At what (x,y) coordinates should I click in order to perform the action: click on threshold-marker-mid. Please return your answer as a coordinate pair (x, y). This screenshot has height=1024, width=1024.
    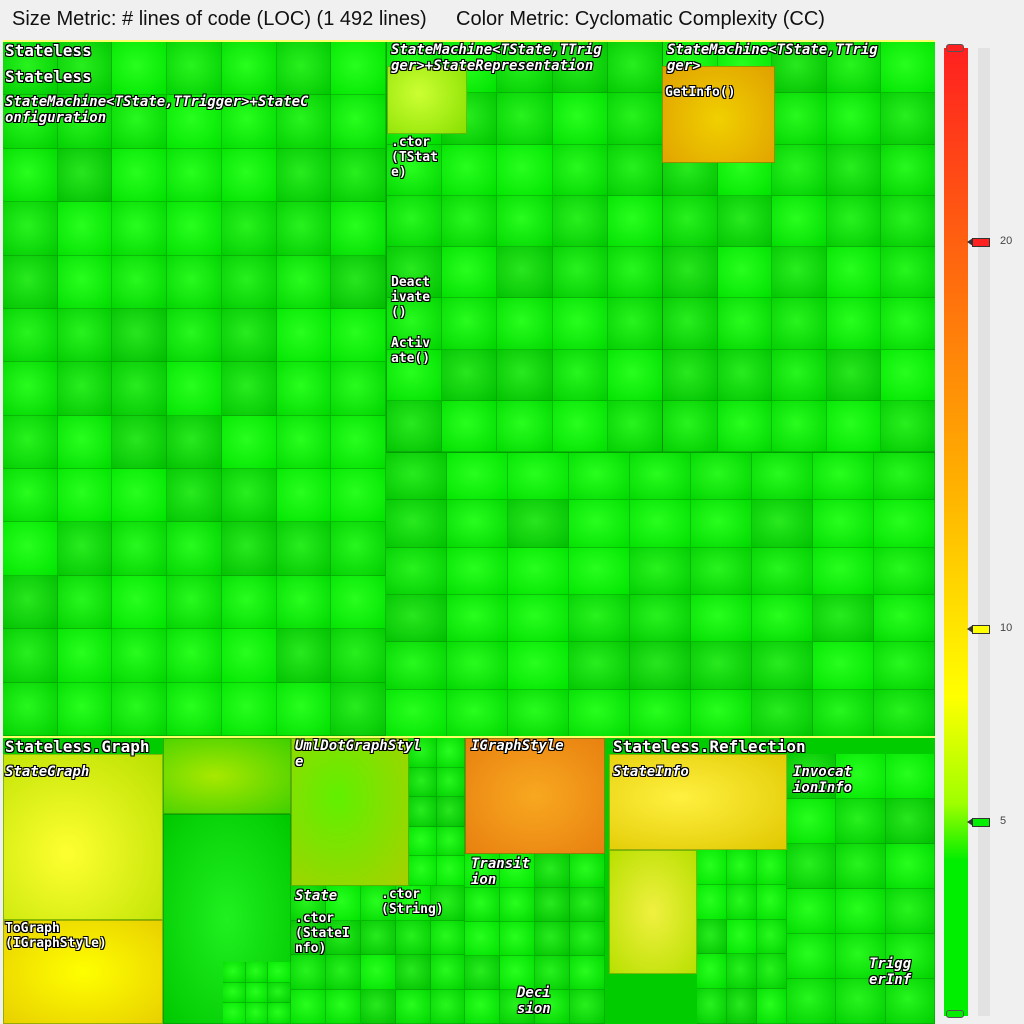
    Looking at the image, I should click on (978, 629).